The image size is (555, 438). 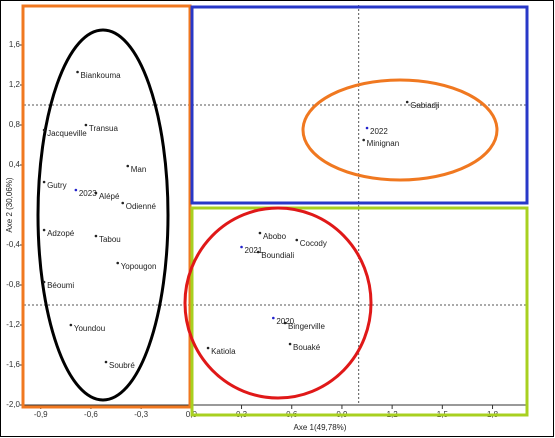 What do you see at coordinates (9, 204) in the screenshot?
I see `y-axis-label: Axe 2 (30,06%)` at bounding box center [9, 204].